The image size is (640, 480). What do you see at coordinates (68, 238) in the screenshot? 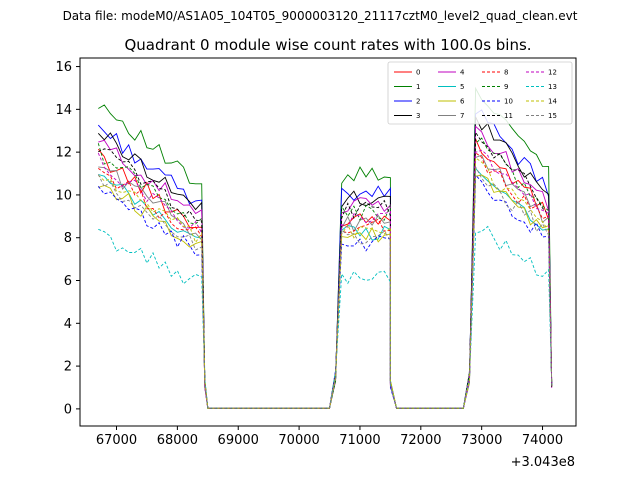
I see `y-tick-label: 8` at bounding box center [68, 238].